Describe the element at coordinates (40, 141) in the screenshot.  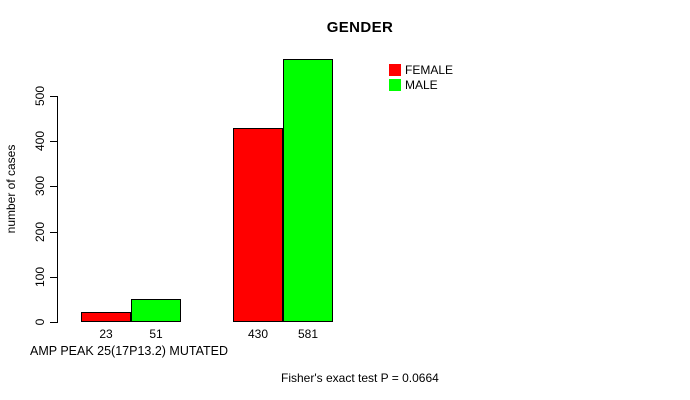
I see `y-tick-label: 400` at that location.